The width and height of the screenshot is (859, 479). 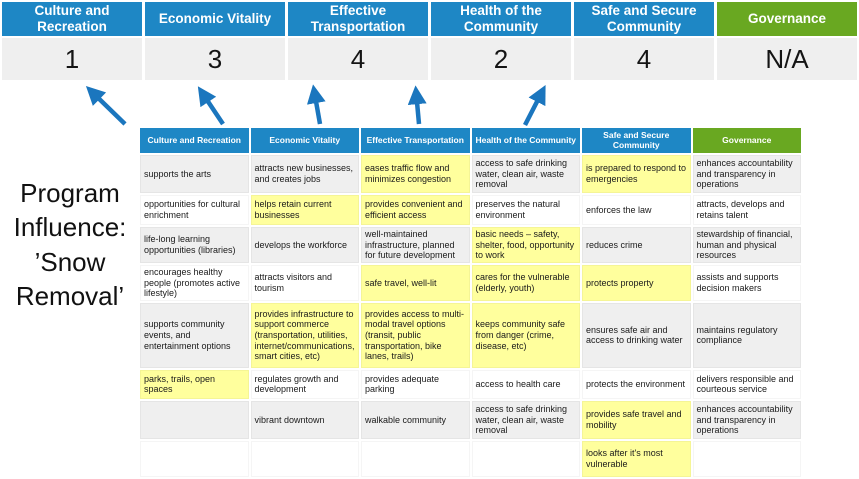 I want to click on matrix-cell: parks, trails, open spaces, so click(x=194, y=384).